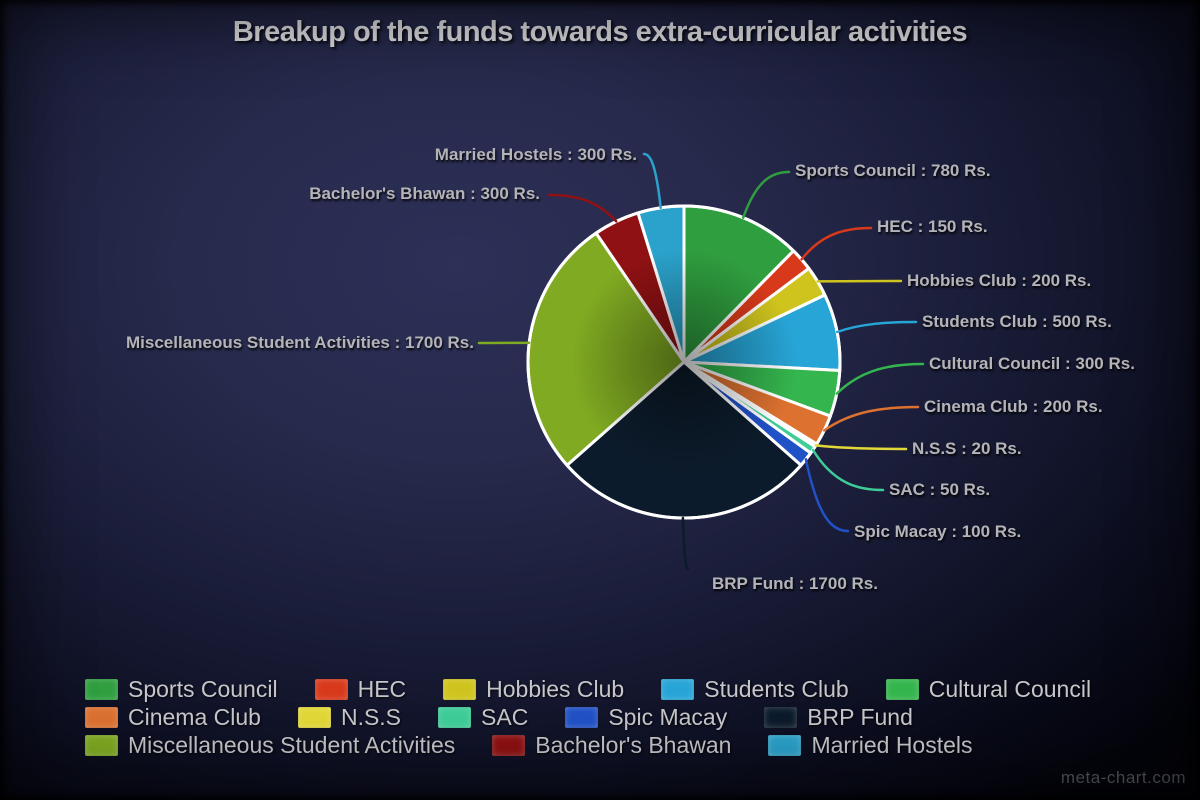 The height and width of the screenshot is (800, 1200). I want to click on legend-item-label: BRP Fund, so click(860, 716).